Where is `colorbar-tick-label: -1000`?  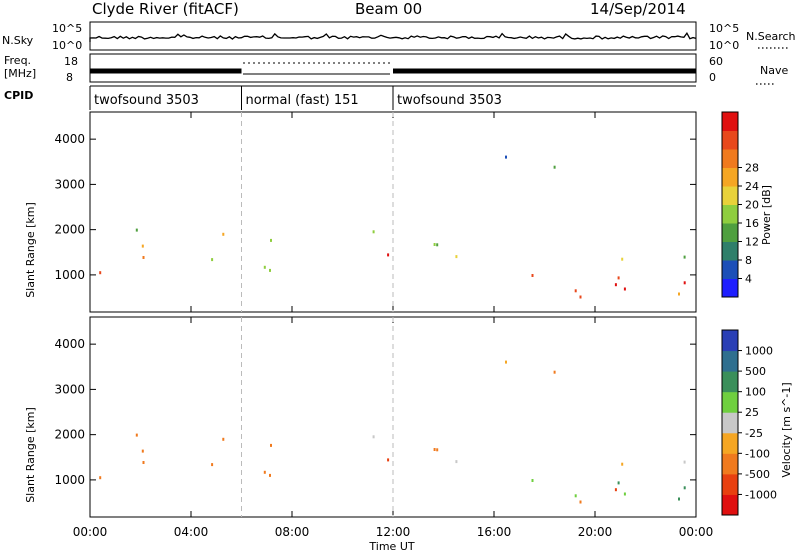 colorbar-tick-label: -1000 is located at coordinates (761, 494).